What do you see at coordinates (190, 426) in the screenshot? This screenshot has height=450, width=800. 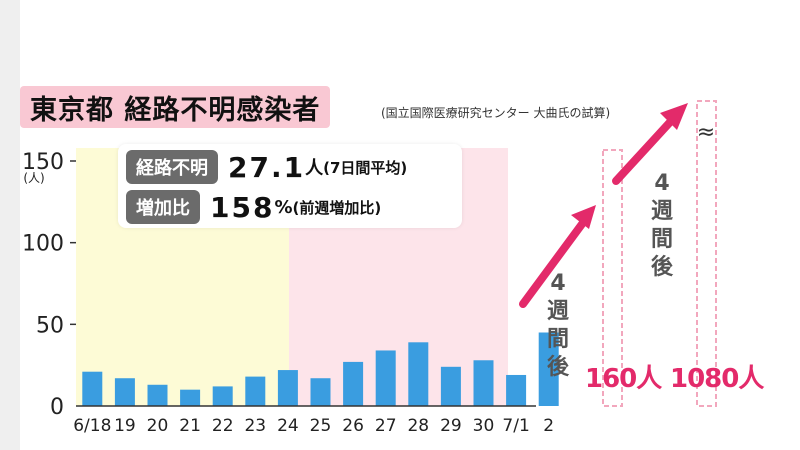 I see `x-tick-label: 21` at bounding box center [190, 426].